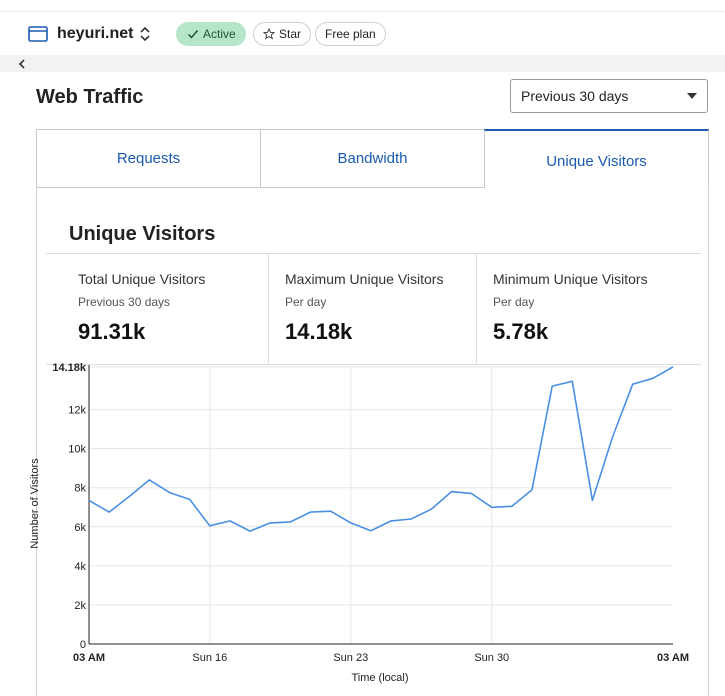  What do you see at coordinates (83, 645) in the screenshot?
I see `y-tick-label: 0` at bounding box center [83, 645].